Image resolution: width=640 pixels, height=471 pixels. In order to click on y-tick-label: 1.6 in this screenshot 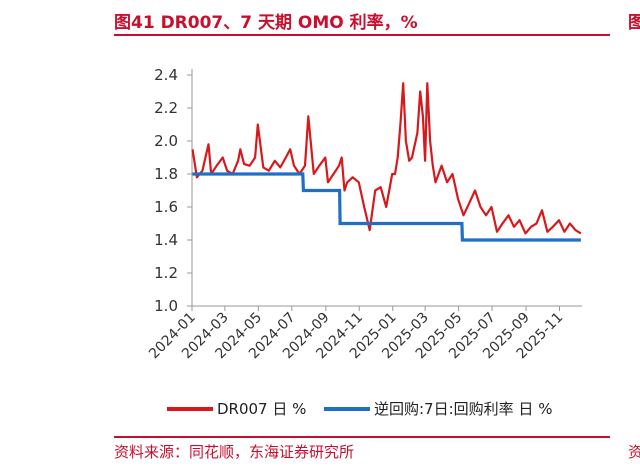, I will do `click(166, 207)`.